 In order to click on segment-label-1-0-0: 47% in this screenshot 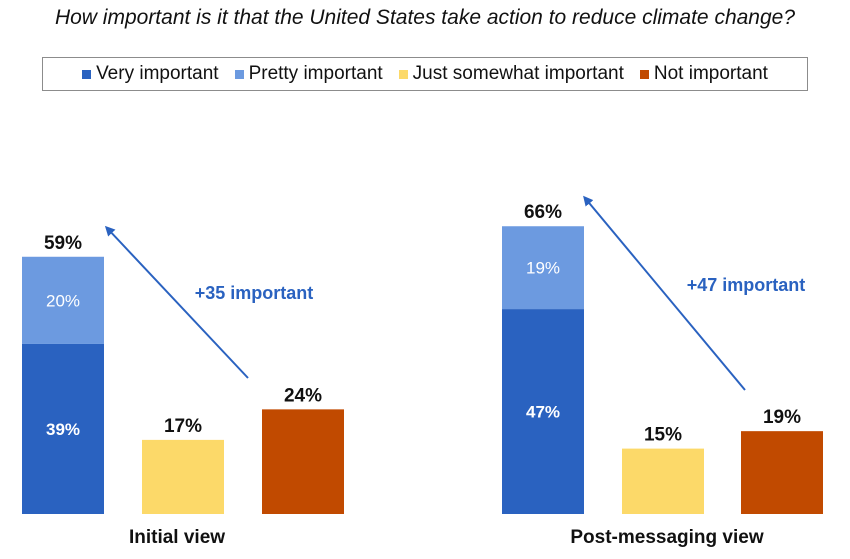, I will do `click(543, 412)`.